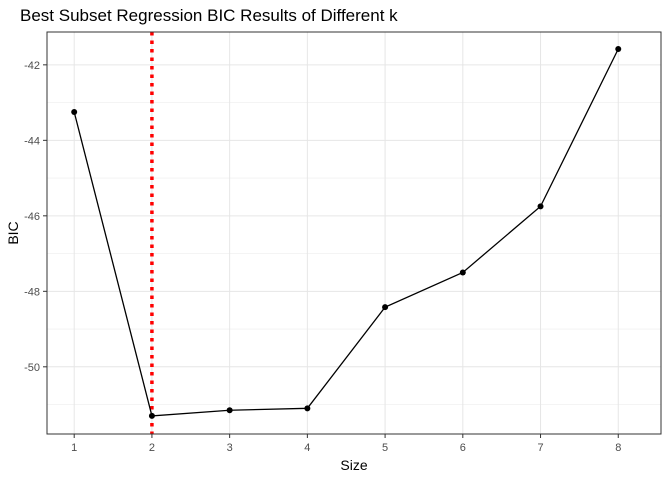 This screenshot has width=672, height=480. What do you see at coordinates (32, 141) in the screenshot?
I see `y-tick-label: -44` at bounding box center [32, 141].